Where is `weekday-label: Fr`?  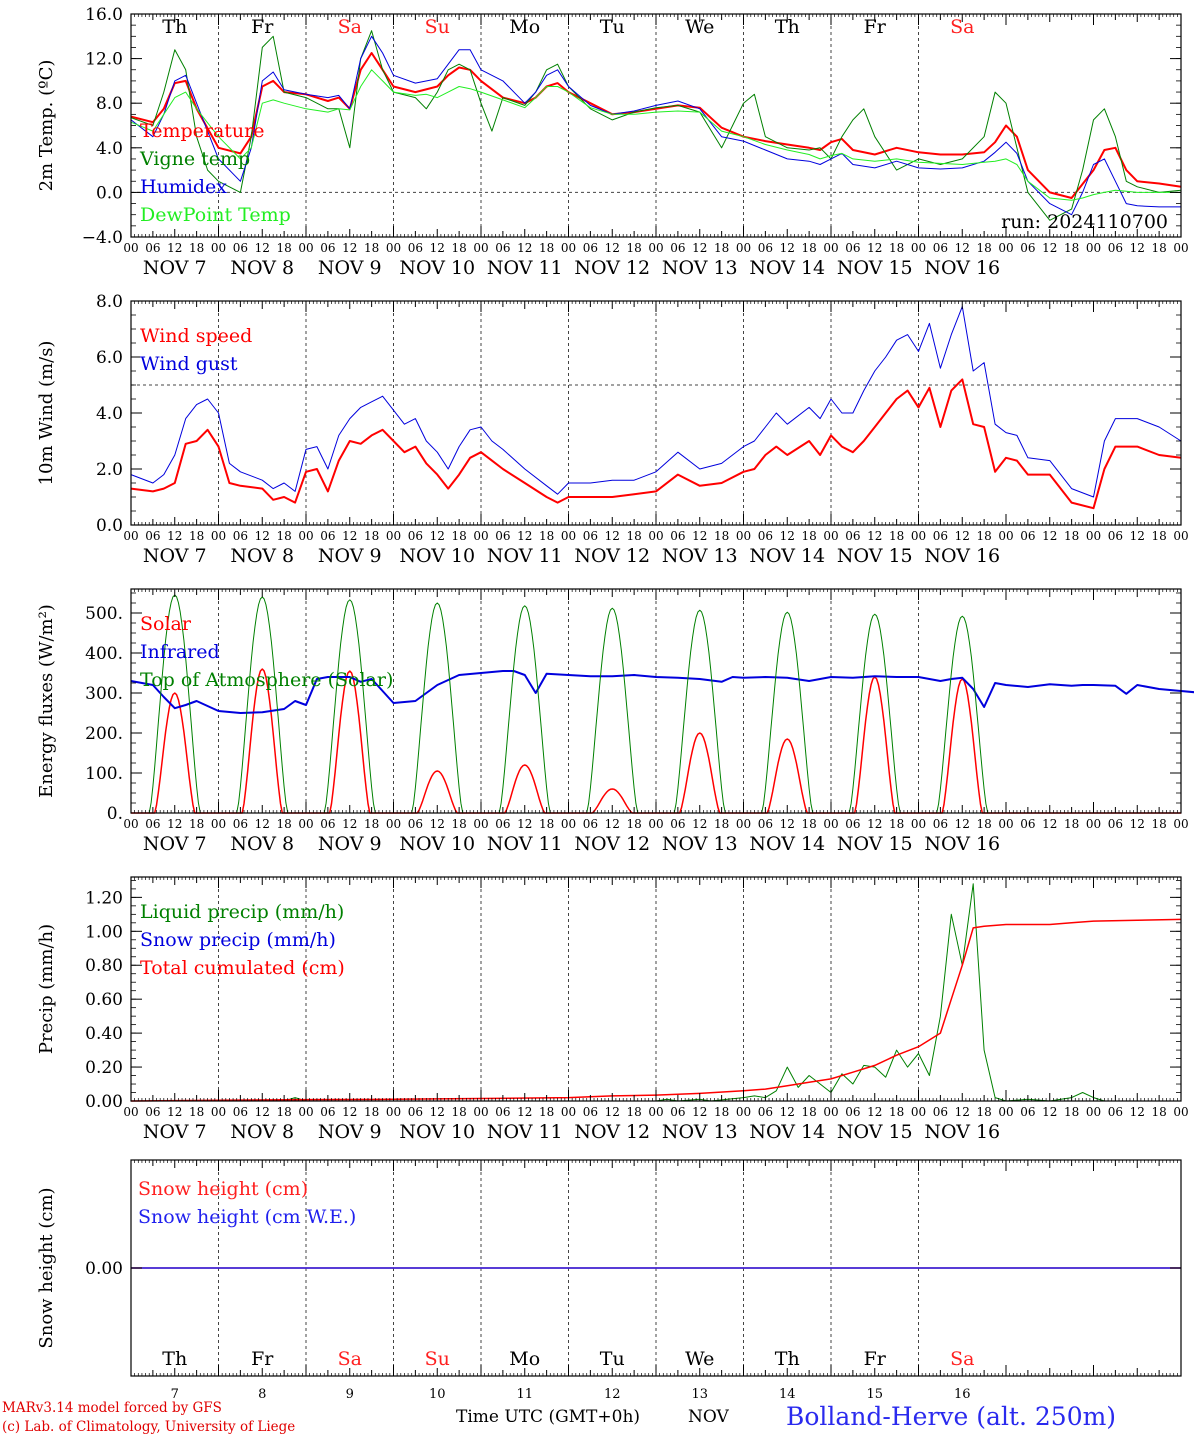 weekday-label: Fr is located at coordinates (875, 1359).